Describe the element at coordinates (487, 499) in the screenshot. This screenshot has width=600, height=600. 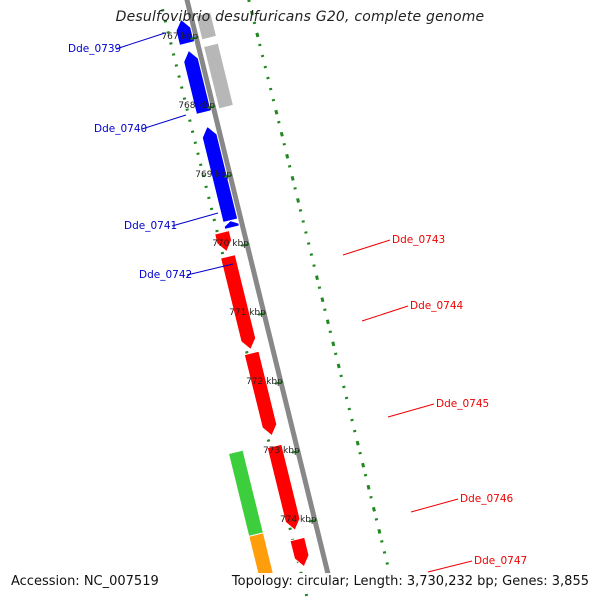
I see `gene-label-Dde_0746: Dde_0746` at that location.